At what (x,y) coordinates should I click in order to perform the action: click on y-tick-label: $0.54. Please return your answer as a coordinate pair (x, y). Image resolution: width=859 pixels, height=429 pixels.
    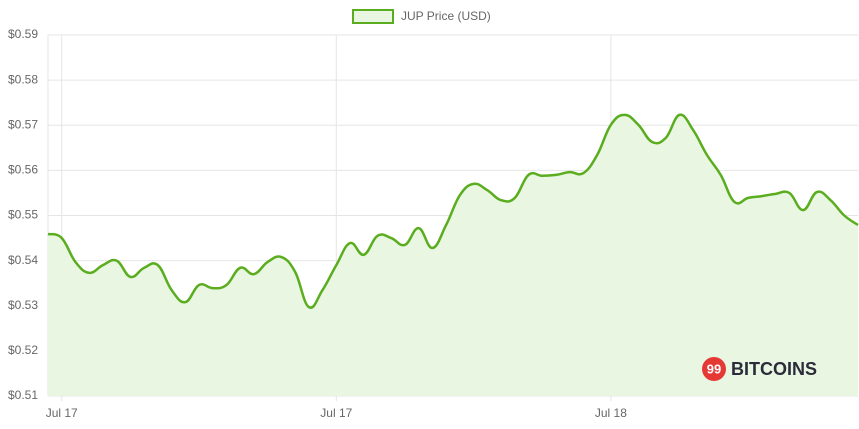
    Looking at the image, I should click on (23, 260).